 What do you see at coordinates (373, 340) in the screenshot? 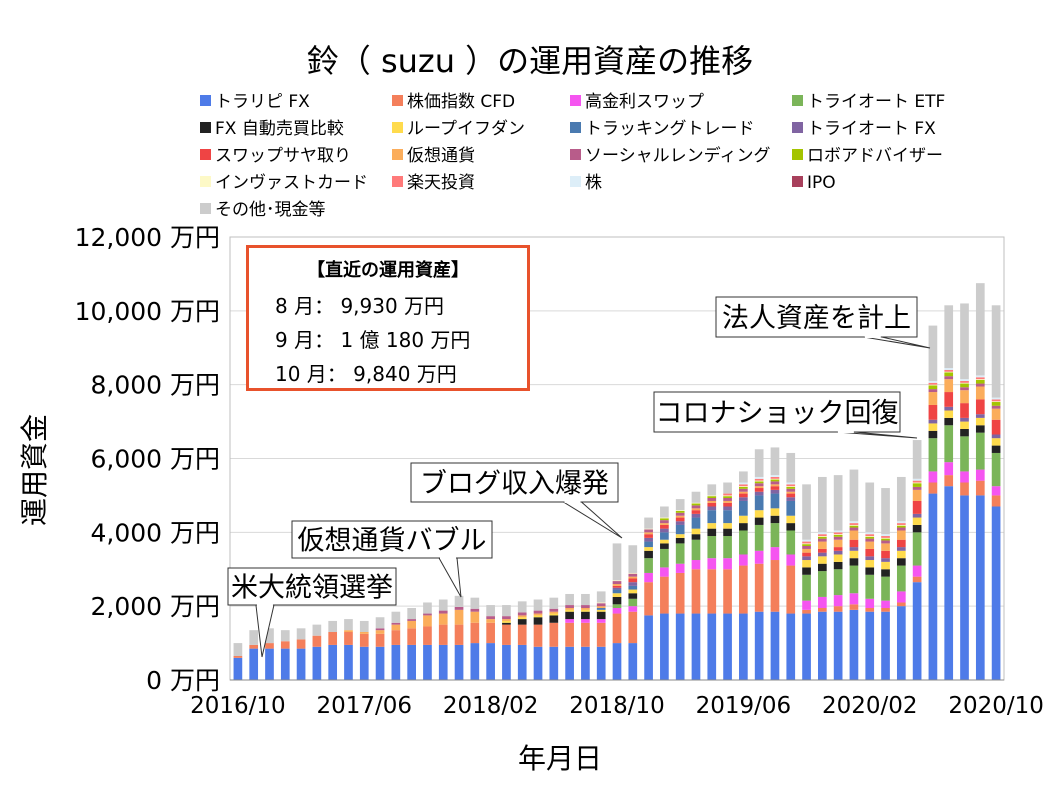
I see `recent-assets-line-sep: 9 月： 1 億 180 万円` at bounding box center [373, 340].